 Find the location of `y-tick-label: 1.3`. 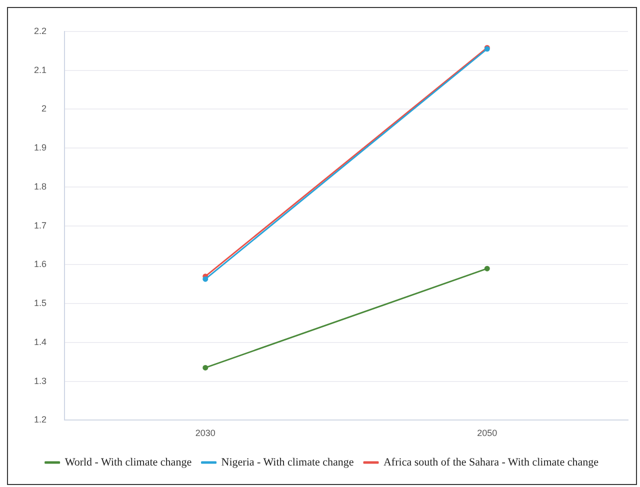

y-tick-label: 1.3 is located at coordinates (40, 381).